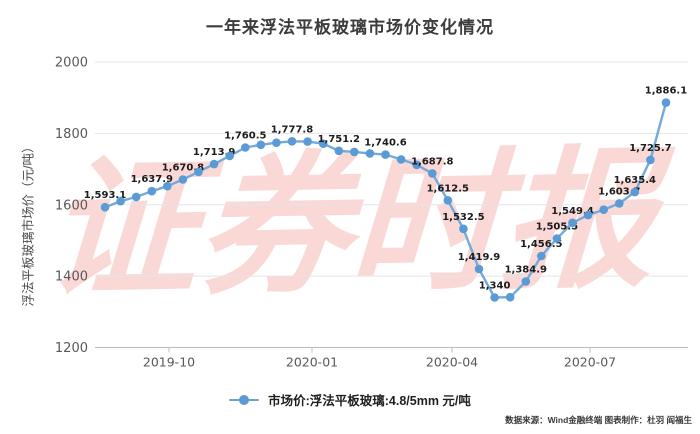 The height and width of the screenshot is (434, 700). Describe the element at coordinates (71, 63) in the screenshot. I see `y-tick-label: 2000` at that location.